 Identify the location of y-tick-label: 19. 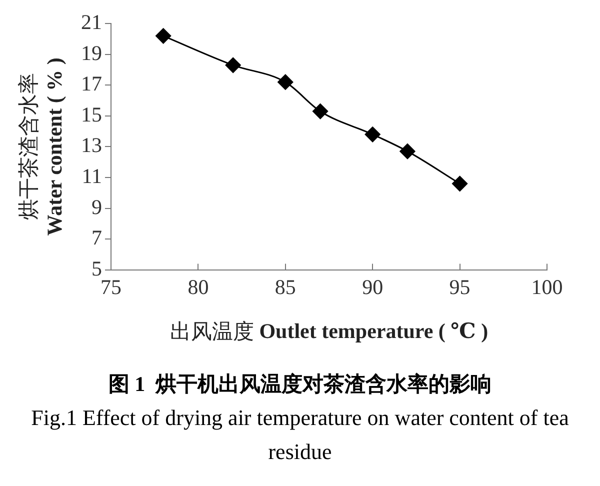
(91, 52).